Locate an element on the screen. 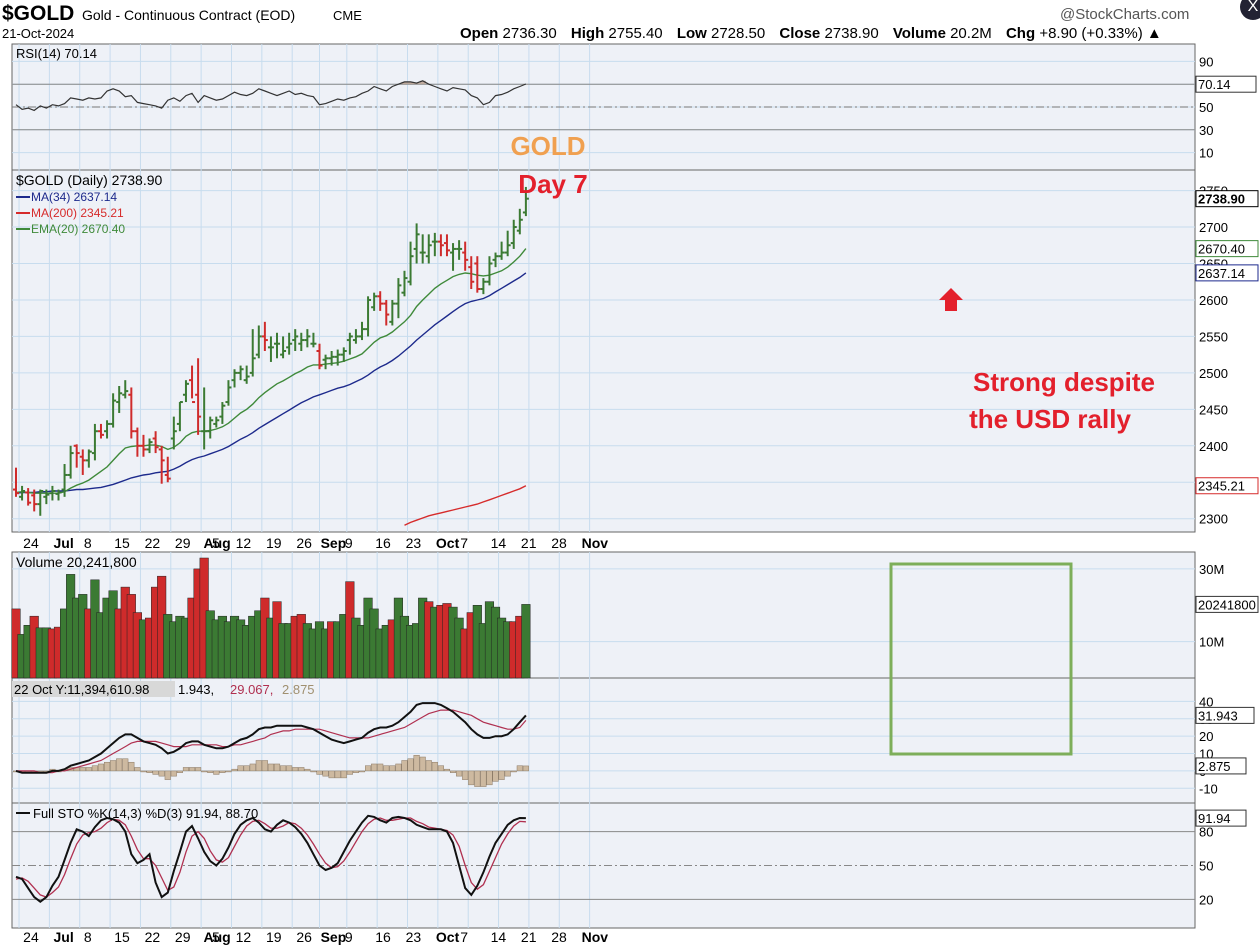 Image resolution: width=1260 pixels, height=945 pixels. volume-label: Volume is located at coordinates (919, 33).